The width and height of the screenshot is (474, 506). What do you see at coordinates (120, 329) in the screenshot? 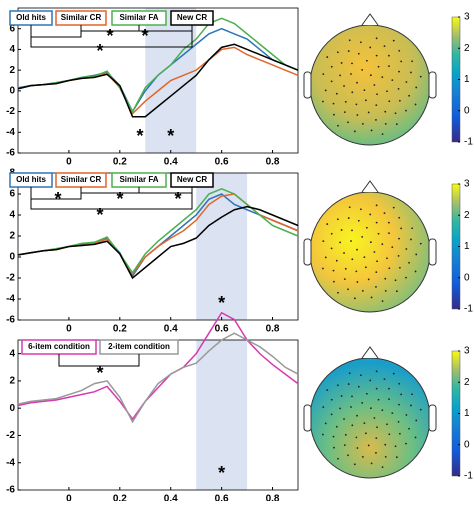
I see `x-tick-label: 0.2` at bounding box center [120, 329].